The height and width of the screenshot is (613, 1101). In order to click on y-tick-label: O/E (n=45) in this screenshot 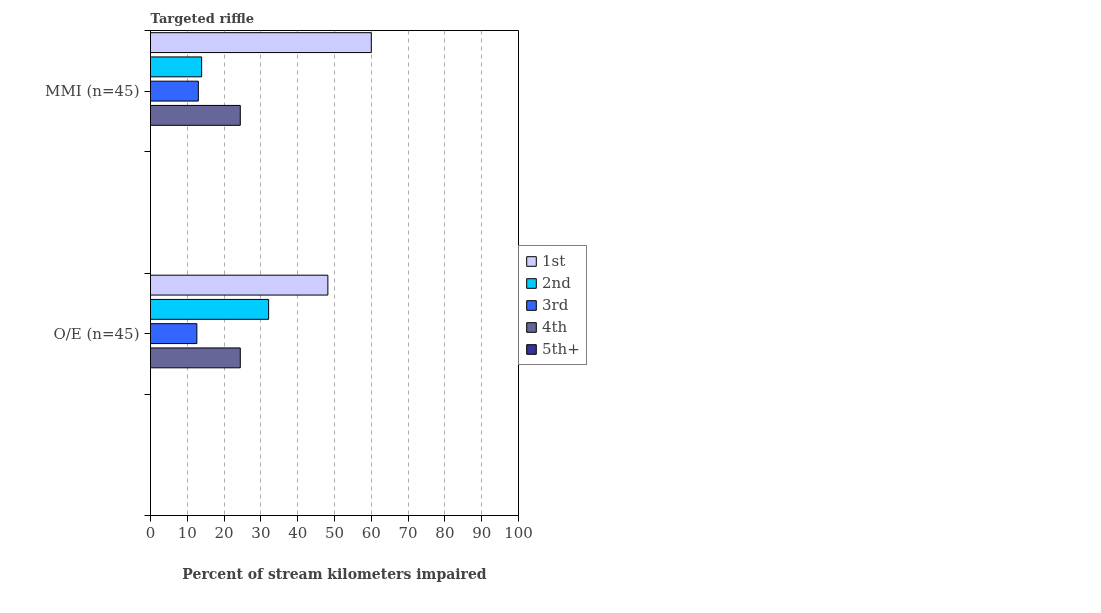, I will do `click(96, 333)`.